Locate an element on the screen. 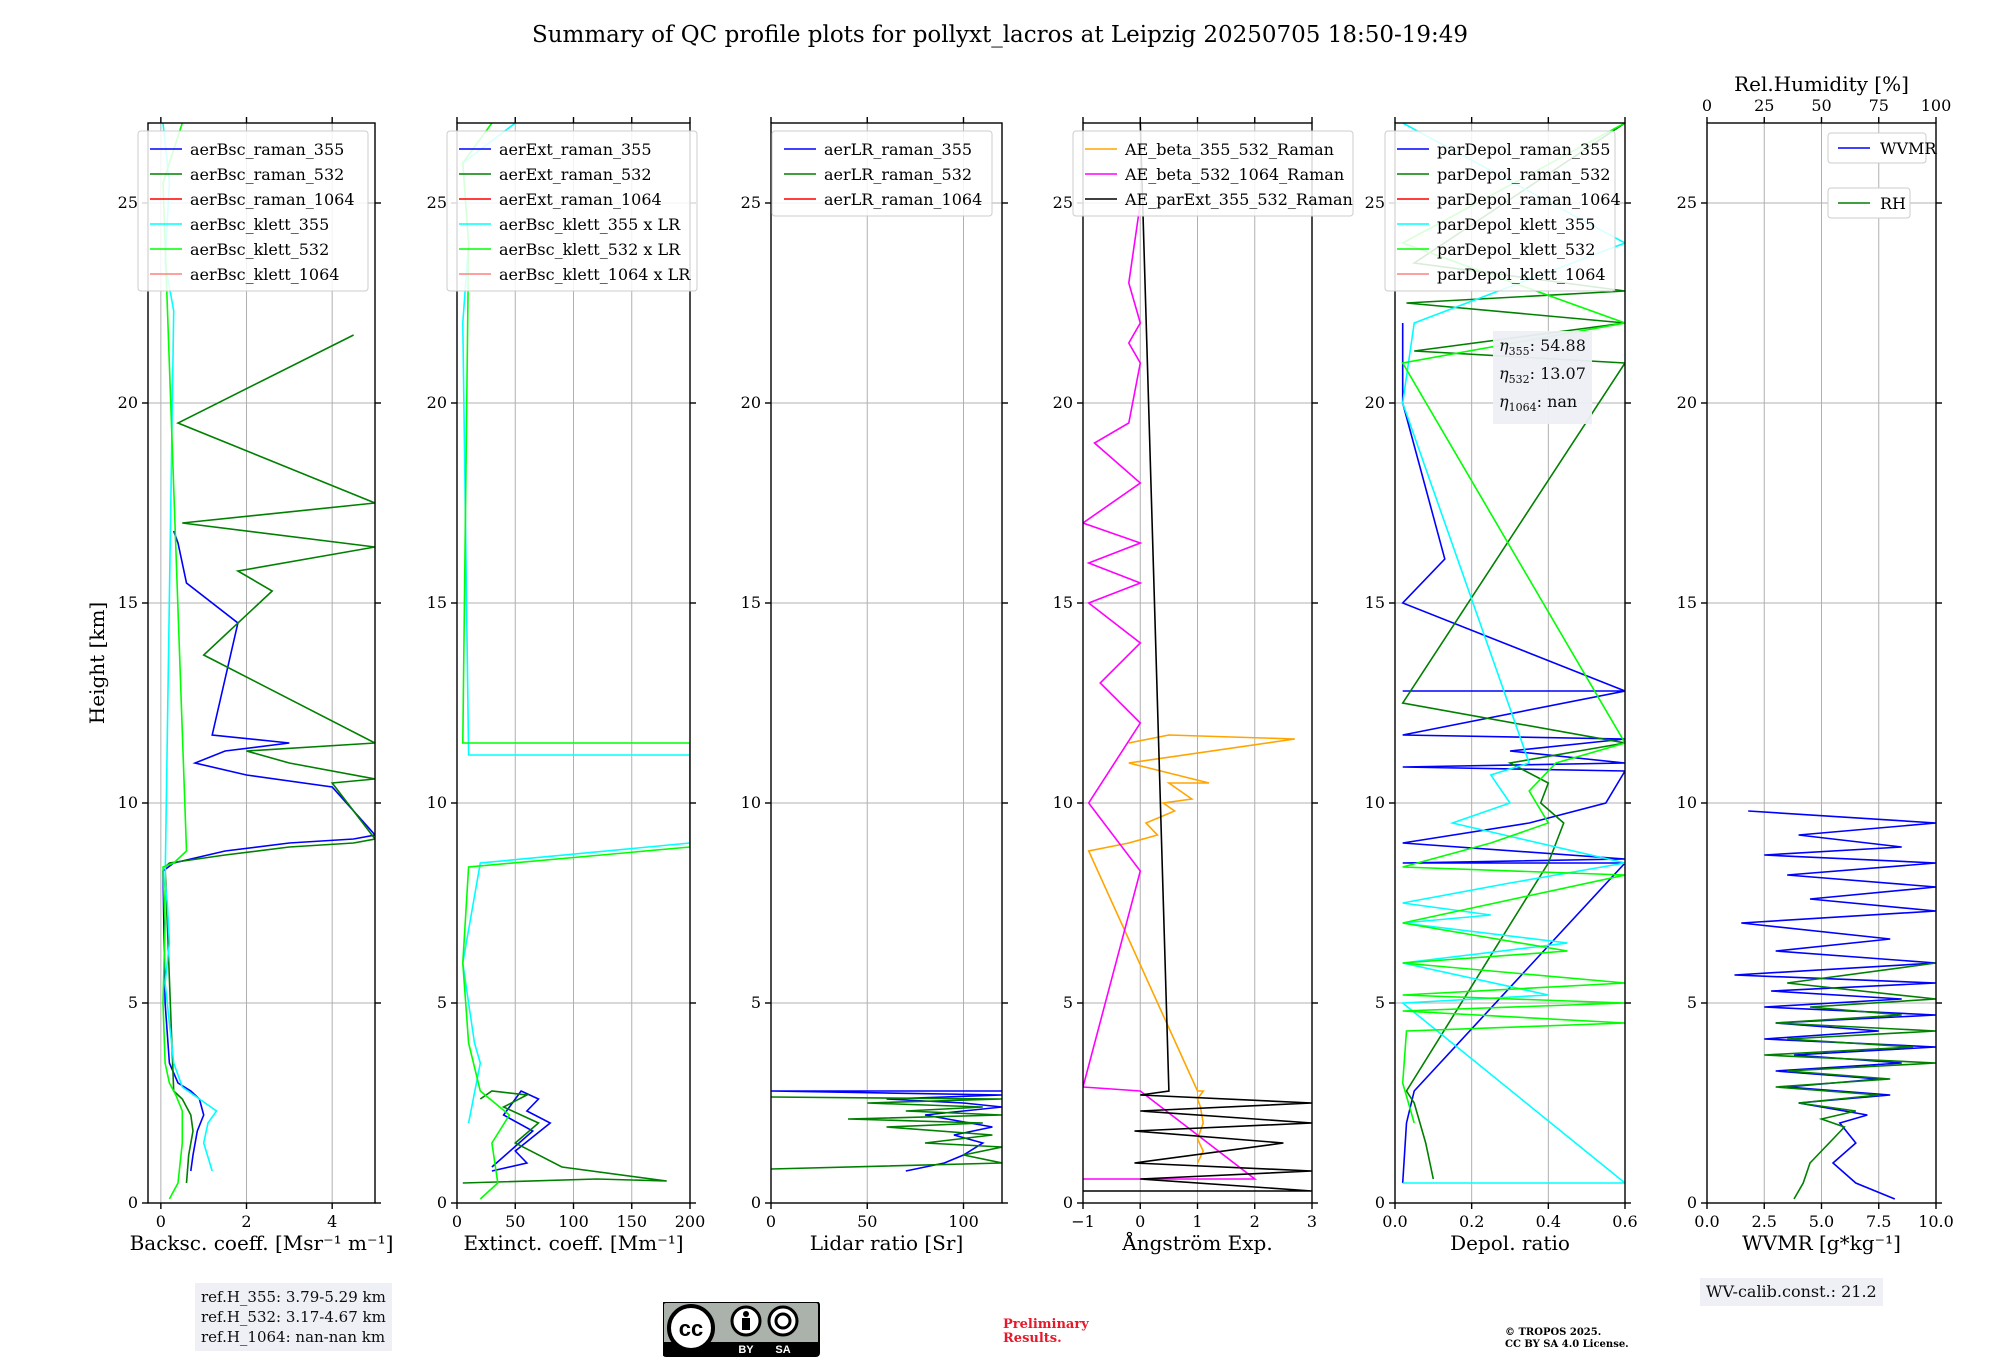 The image size is (2000, 1360). legend-label: aerBsc_klett_355 is located at coordinates (259, 224).